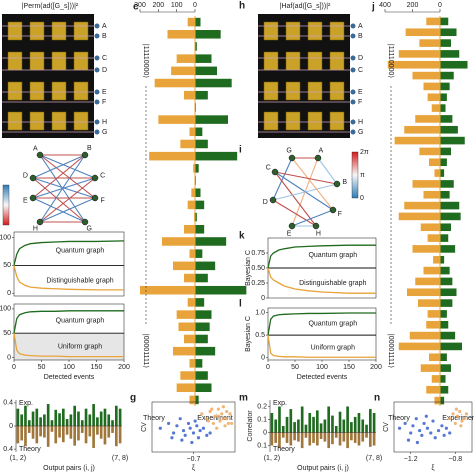  Describe the element at coordinates (323, 468) in the screenshot. I see `x-axis-label: Output pairs (i, j)` at that location.